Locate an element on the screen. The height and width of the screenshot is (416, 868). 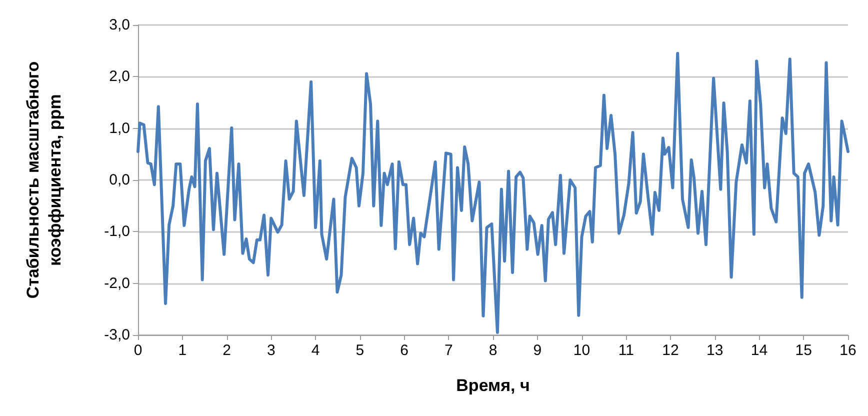
x-tick-label: 8 is located at coordinates (493, 350).